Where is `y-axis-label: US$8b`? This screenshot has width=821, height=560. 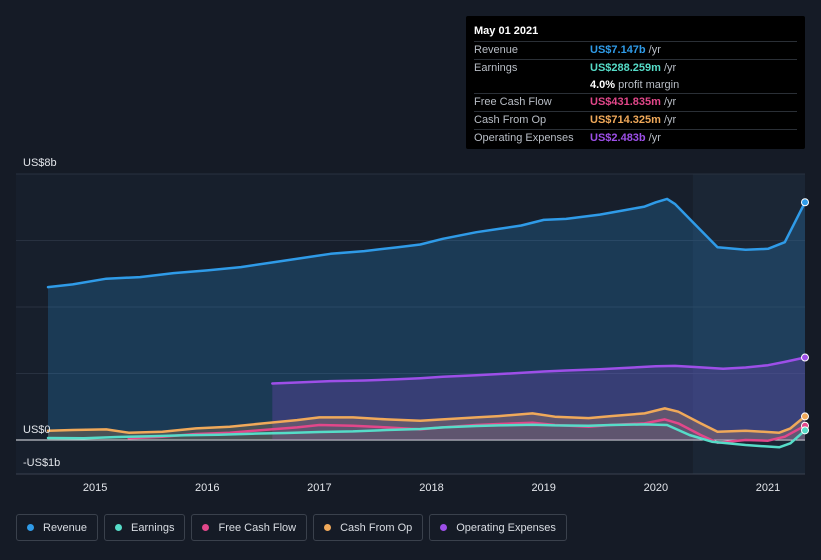
y-axis-label: US$8b is located at coordinates (40, 163).